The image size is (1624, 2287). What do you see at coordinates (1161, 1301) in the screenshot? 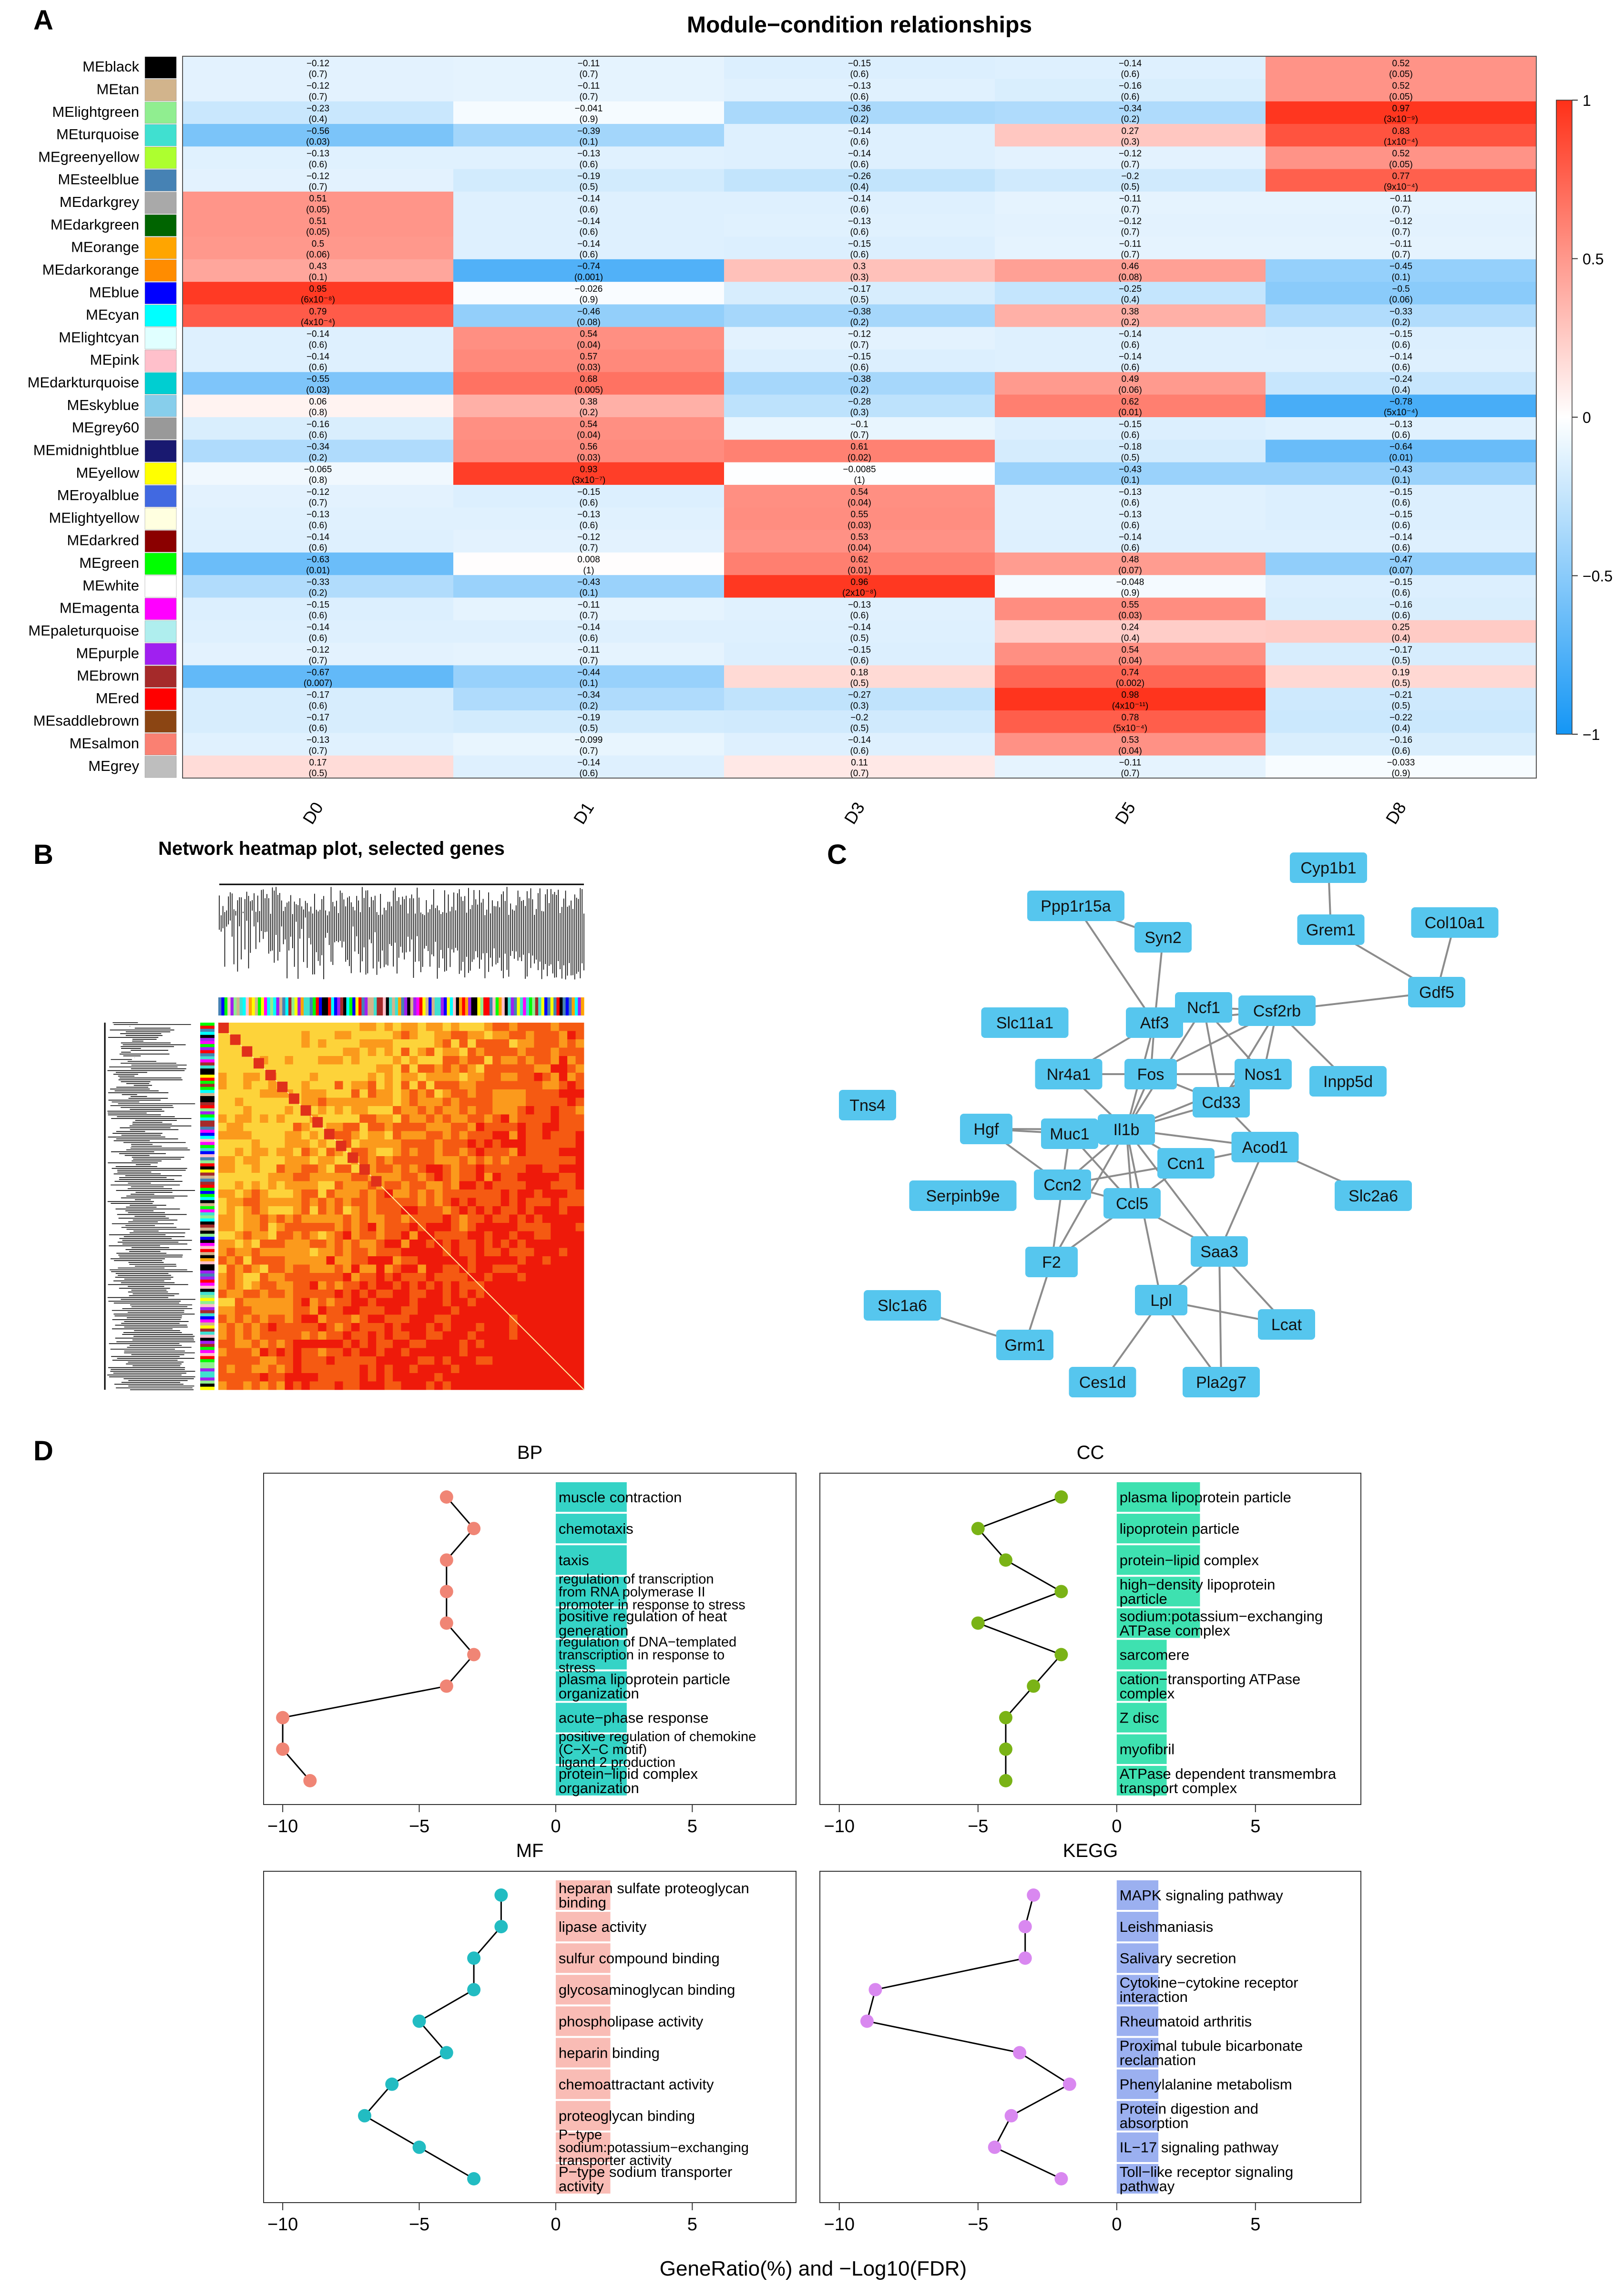
I see `network-node-label: Lpl` at bounding box center [1161, 1301].